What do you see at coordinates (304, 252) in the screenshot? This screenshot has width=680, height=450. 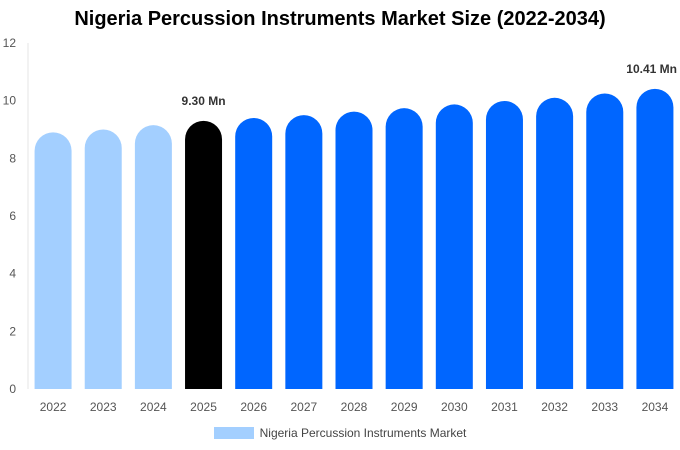 I see `bar-2027` at bounding box center [304, 252].